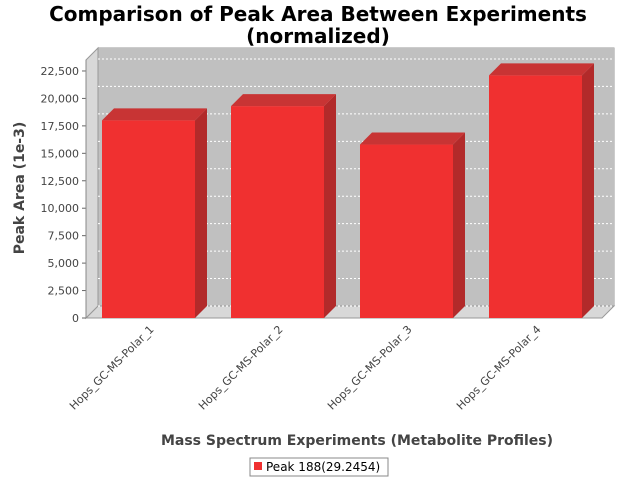  I want to click on legend-box, so click(319, 467).